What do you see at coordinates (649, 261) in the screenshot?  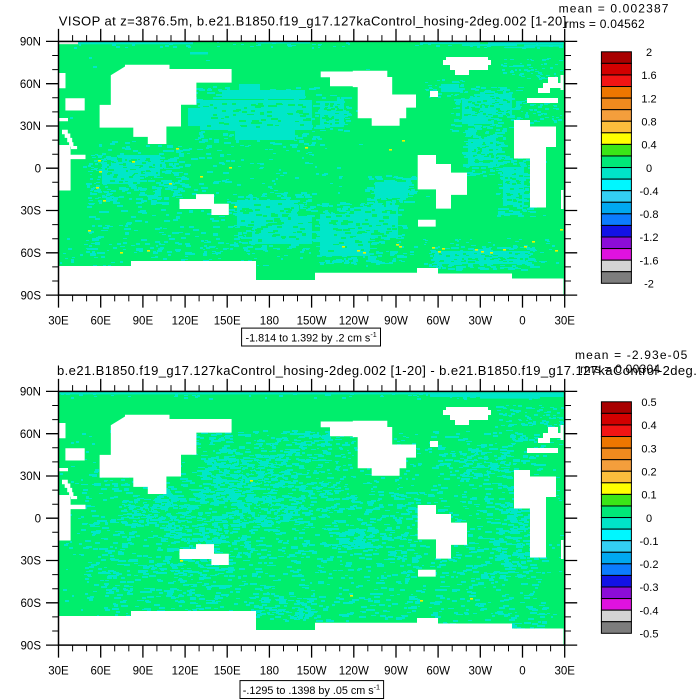 I see `svg-text: -1.6` at bounding box center [649, 261].